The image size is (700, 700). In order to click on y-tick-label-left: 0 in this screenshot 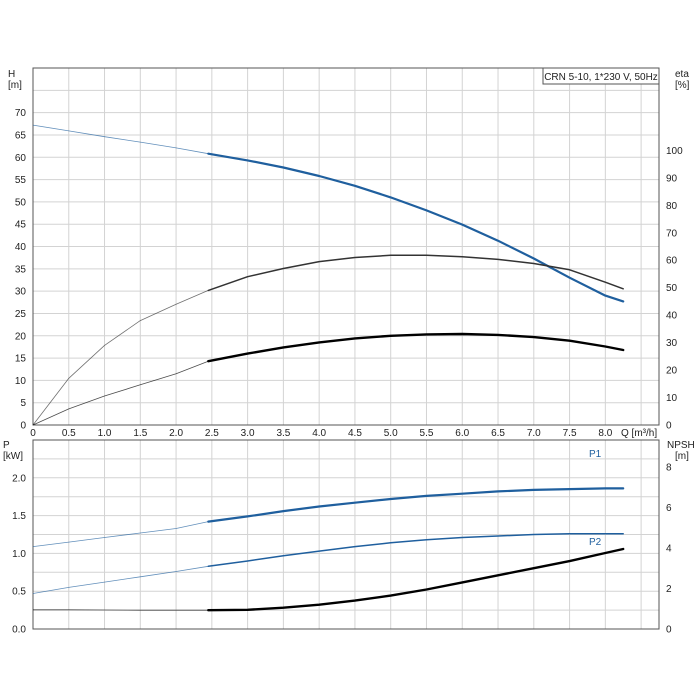, I will do `click(23, 426)`.